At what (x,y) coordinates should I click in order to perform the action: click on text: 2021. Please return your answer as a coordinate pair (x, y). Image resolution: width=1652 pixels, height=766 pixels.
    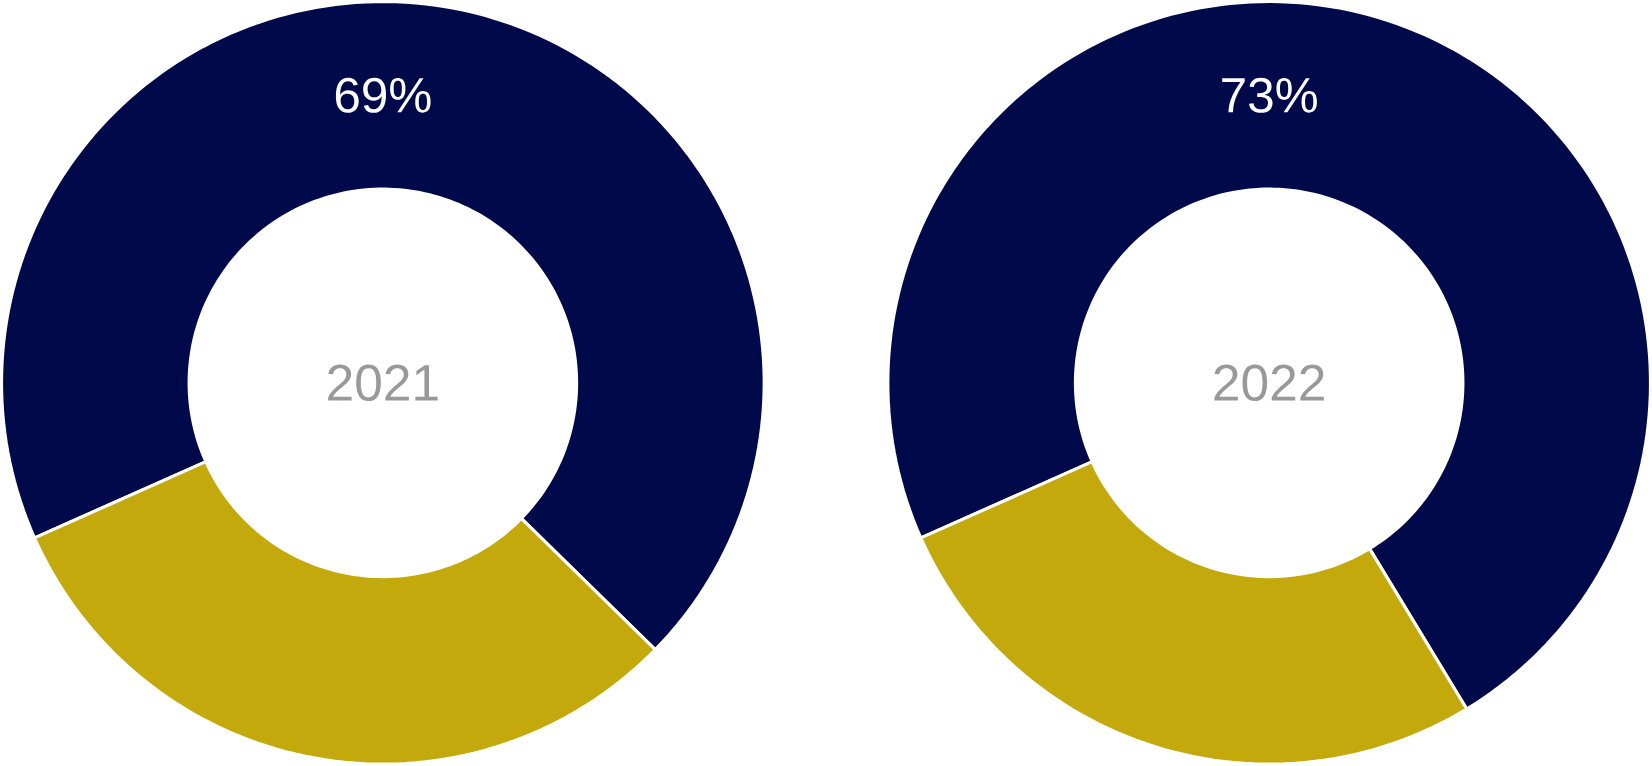
    Looking at the image, I should click on (383, 383).